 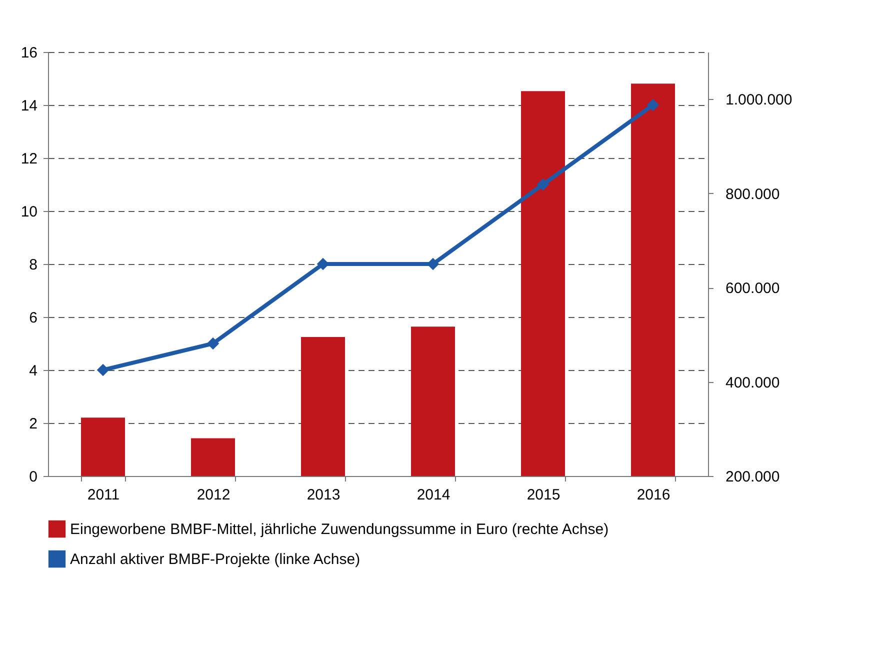 What do you see at coordinates (33, 318) in the screenshot?
I see `y-tick-label: 6` at bounding box center [33, 318].